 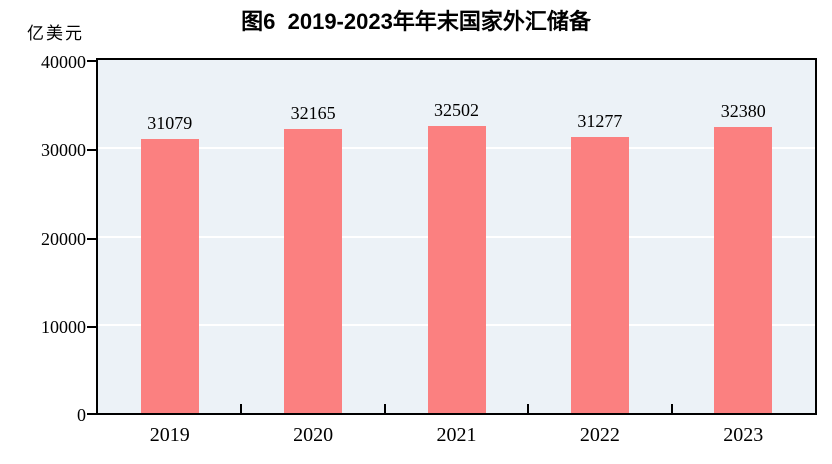 What do you see at coordinates (600, 120) in the screenshot?
I see `bar-value-label-2022: 31277` at bounding box center [600, 120].